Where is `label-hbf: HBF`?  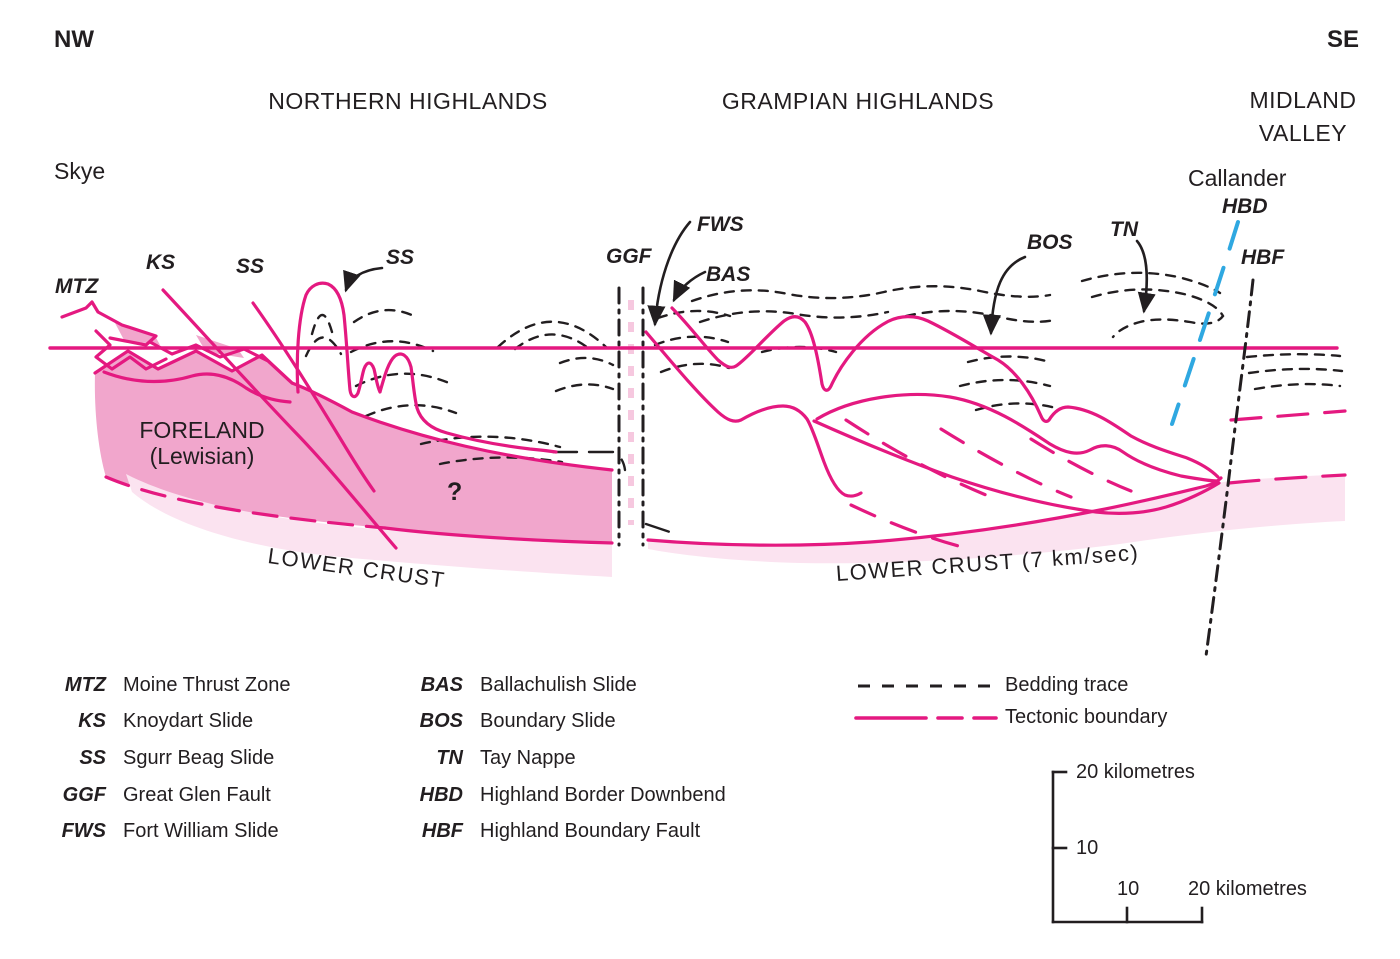
label-hbf: HBF is located at coordinates (1263, 257).